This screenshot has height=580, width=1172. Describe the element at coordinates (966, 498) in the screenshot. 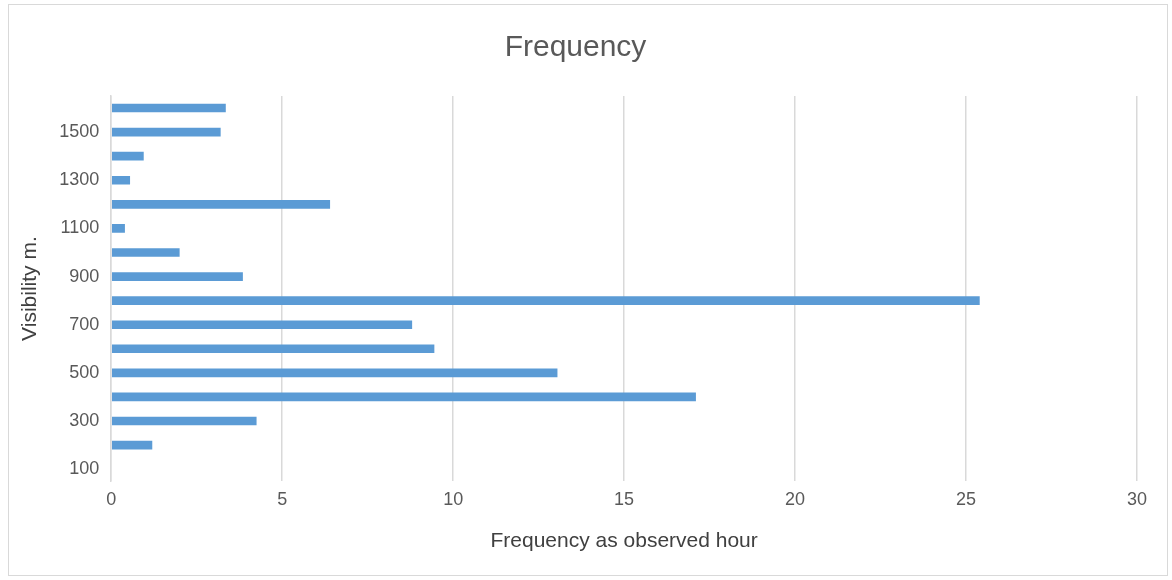

I see `x-tick-label: 25` at that location.